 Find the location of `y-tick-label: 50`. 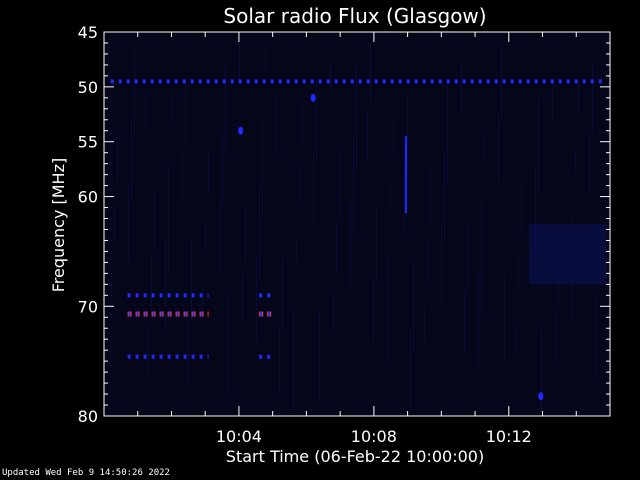

y-tick-label: 50 is located at coordinates (88, 87).